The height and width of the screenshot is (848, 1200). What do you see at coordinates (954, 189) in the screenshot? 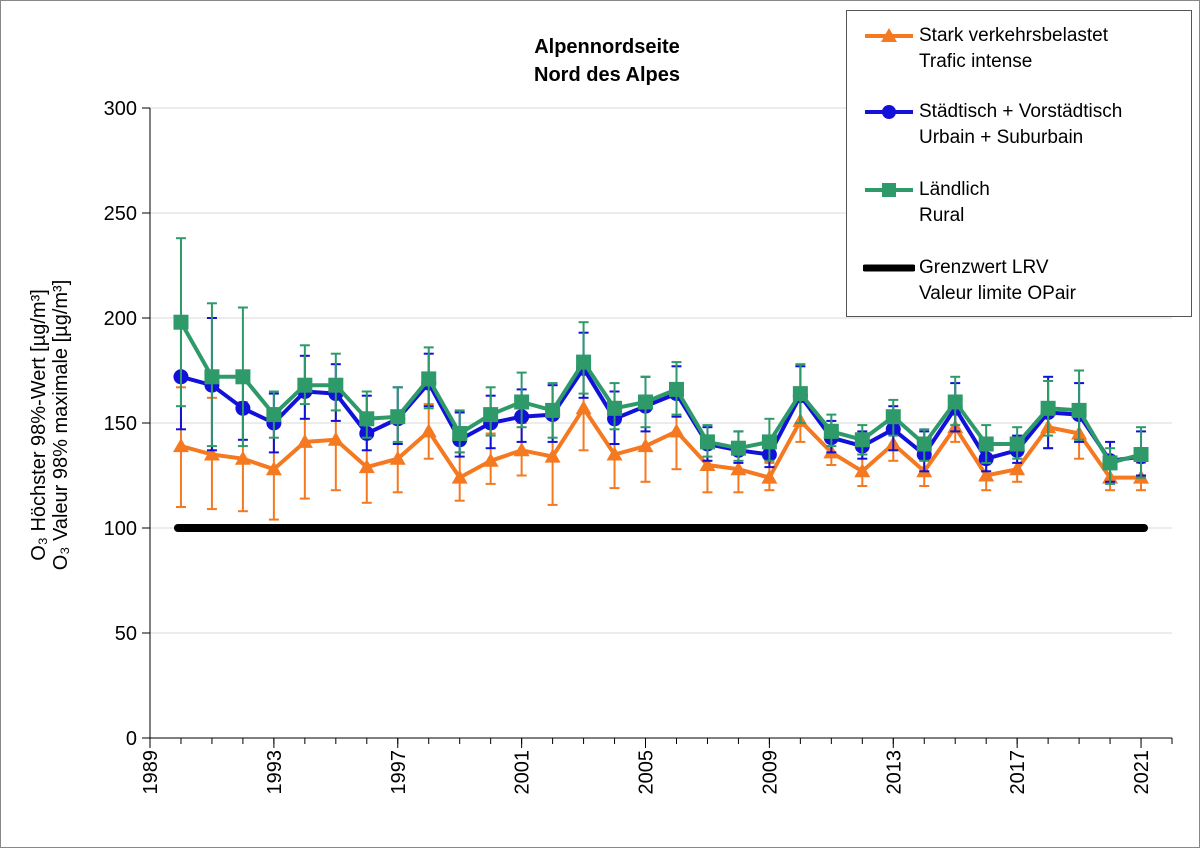
I see `legend-label-rural-de: Ländlich` at bounding box center [954, 189].